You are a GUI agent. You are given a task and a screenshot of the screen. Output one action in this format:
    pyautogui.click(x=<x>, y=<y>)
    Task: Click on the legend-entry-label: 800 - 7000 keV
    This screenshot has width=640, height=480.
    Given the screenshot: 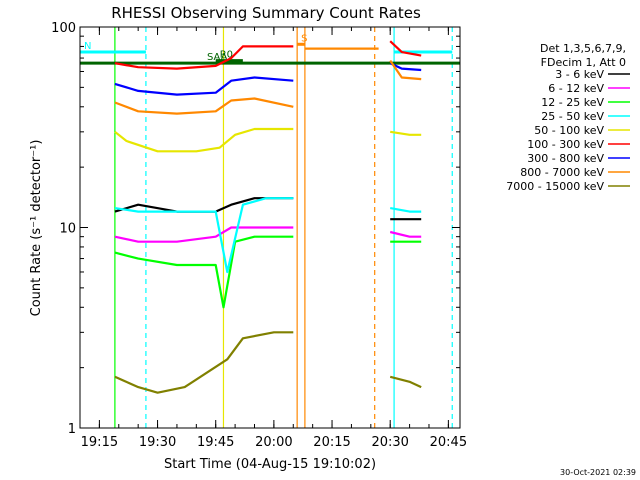 What is the action you would take?
    pyautogui.click(x=562, y=172)
    